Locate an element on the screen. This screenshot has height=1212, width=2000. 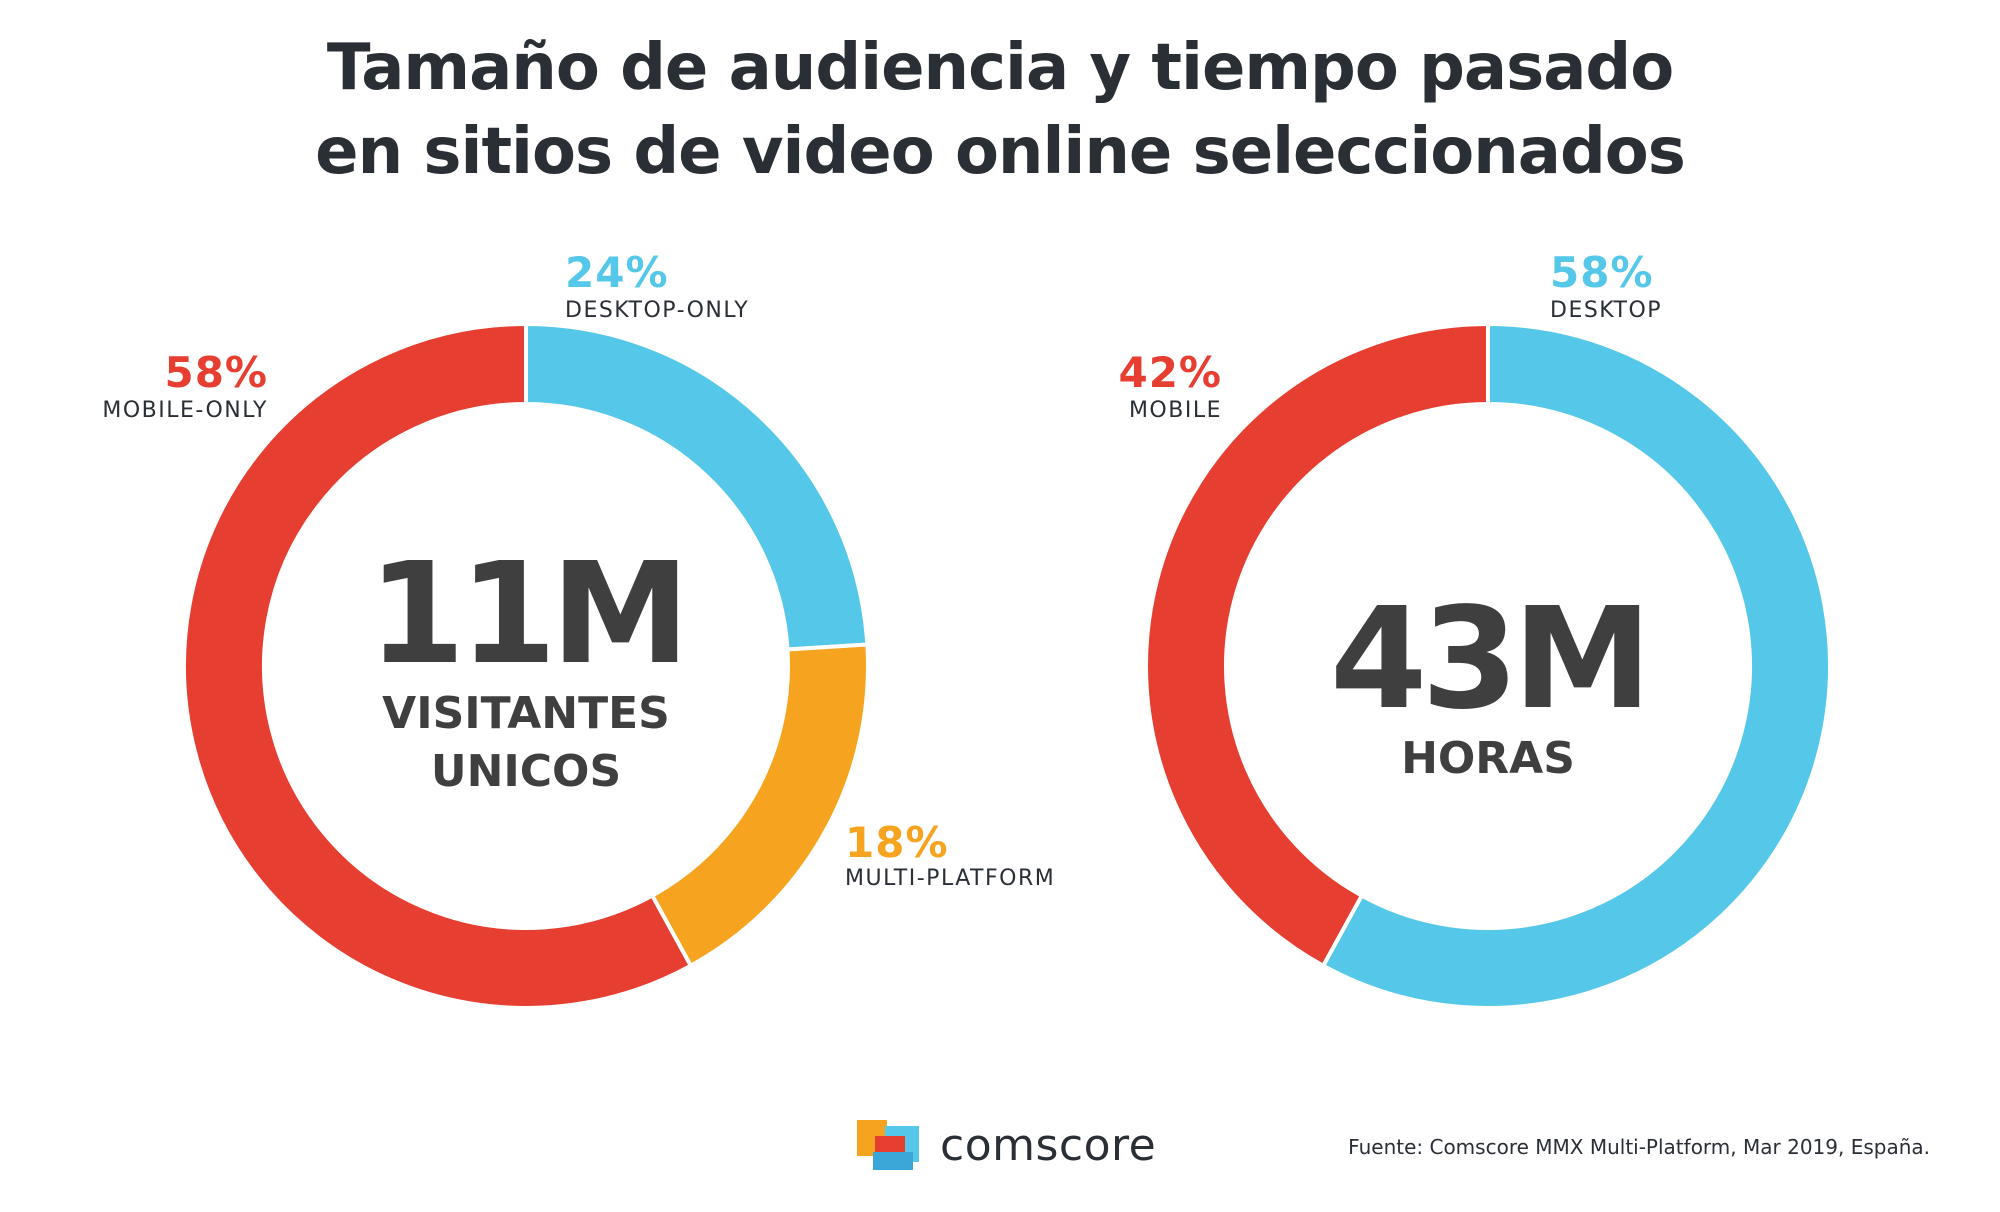
donut-slice-desktop is located at coordinates (1576, 665).